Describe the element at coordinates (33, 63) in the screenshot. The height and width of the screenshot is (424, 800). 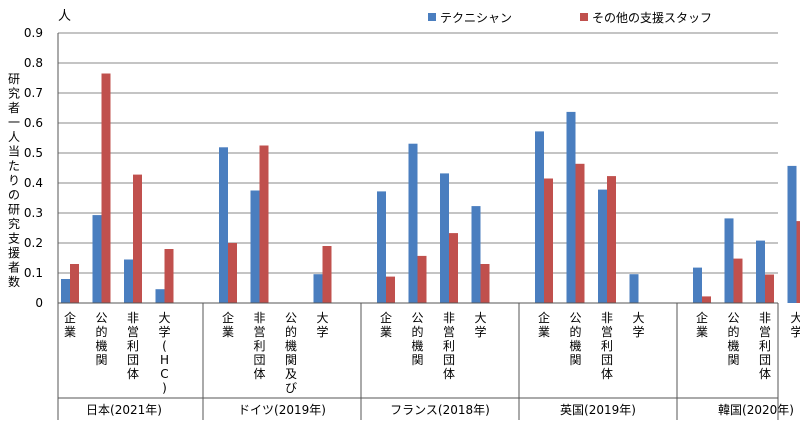
I see `y-tick-label: 0.8` at that location.